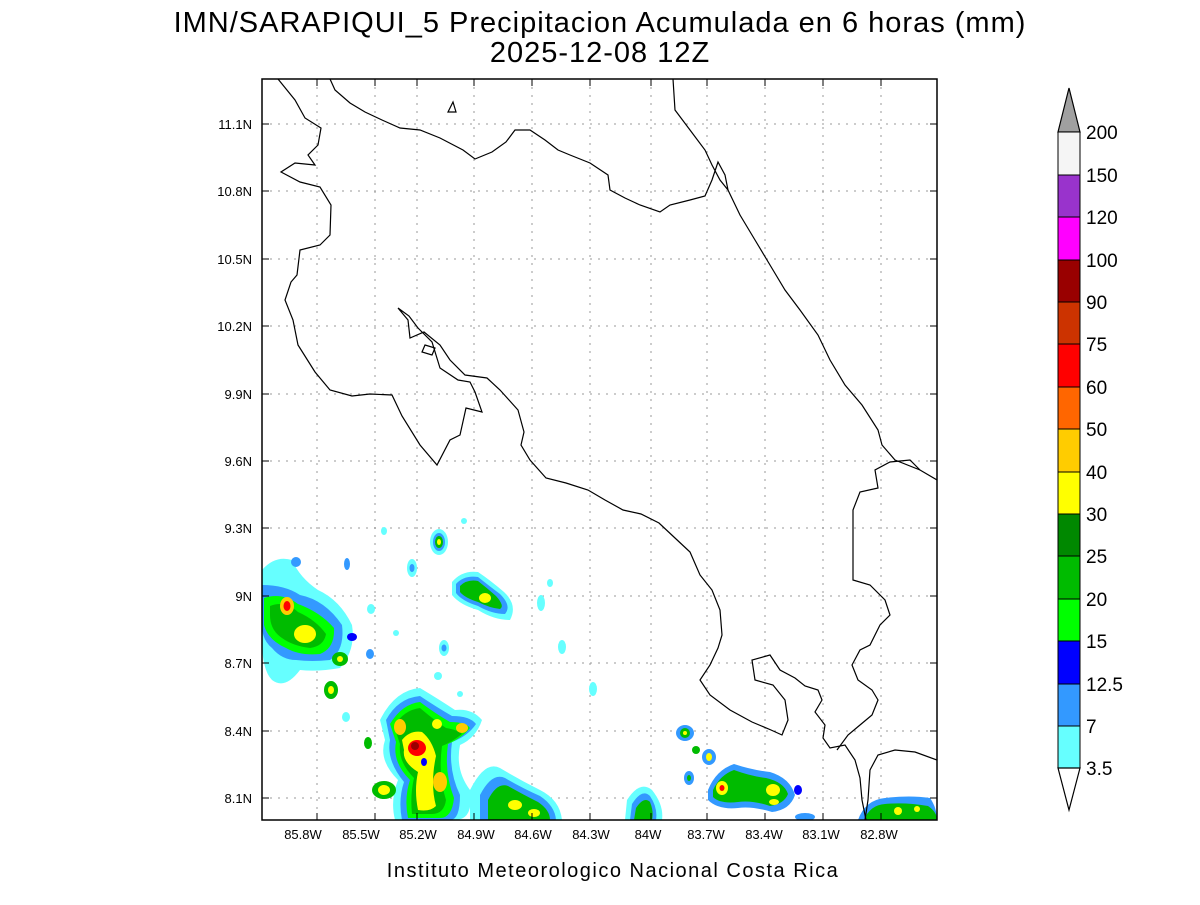 This screenshot has width=1200, height=905. I want to click on lon-label: 84.9W, so click(476, 834).